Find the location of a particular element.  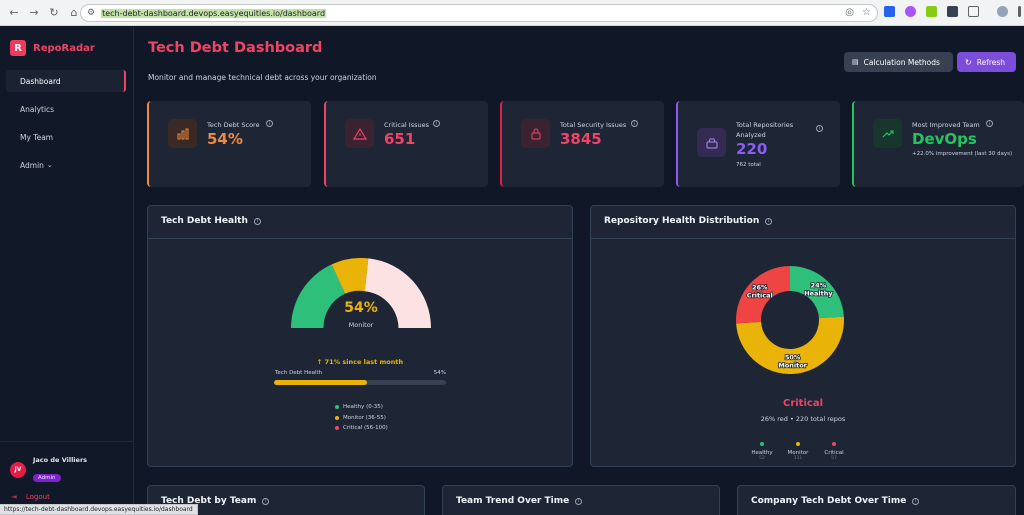

calculation-methods-button: ▤ Calculation Methods is located at coordinates (898, 62).